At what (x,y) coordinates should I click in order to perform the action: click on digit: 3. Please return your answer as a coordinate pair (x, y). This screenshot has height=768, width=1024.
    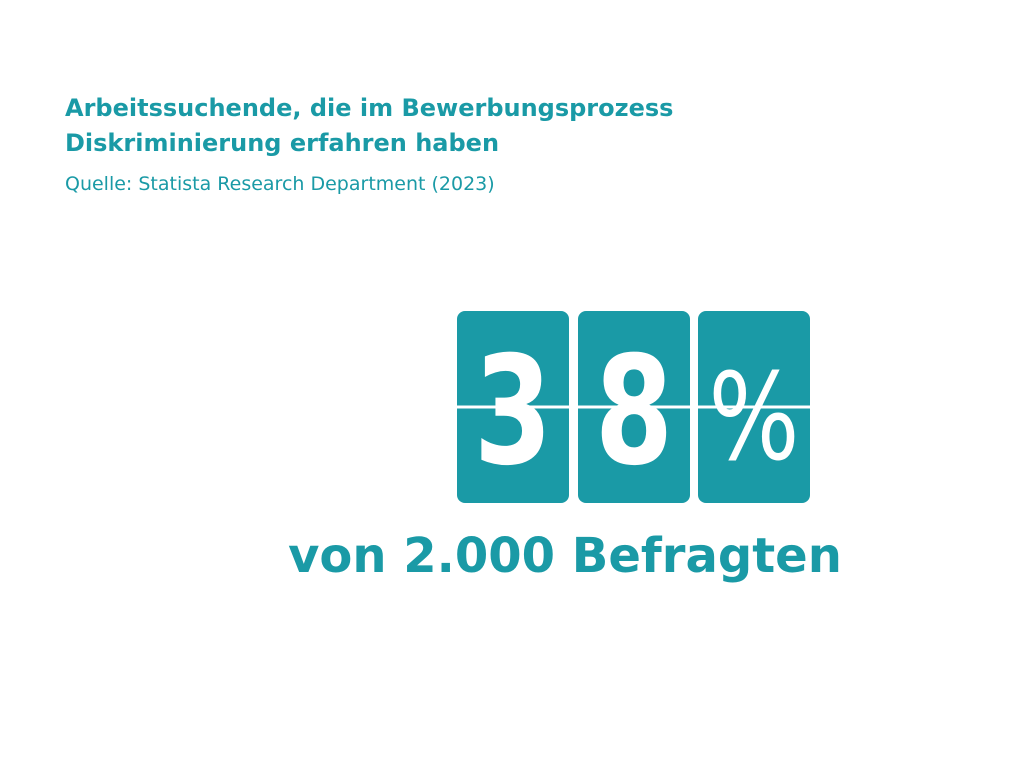
    Looking at the image, I should click on (513, 412).